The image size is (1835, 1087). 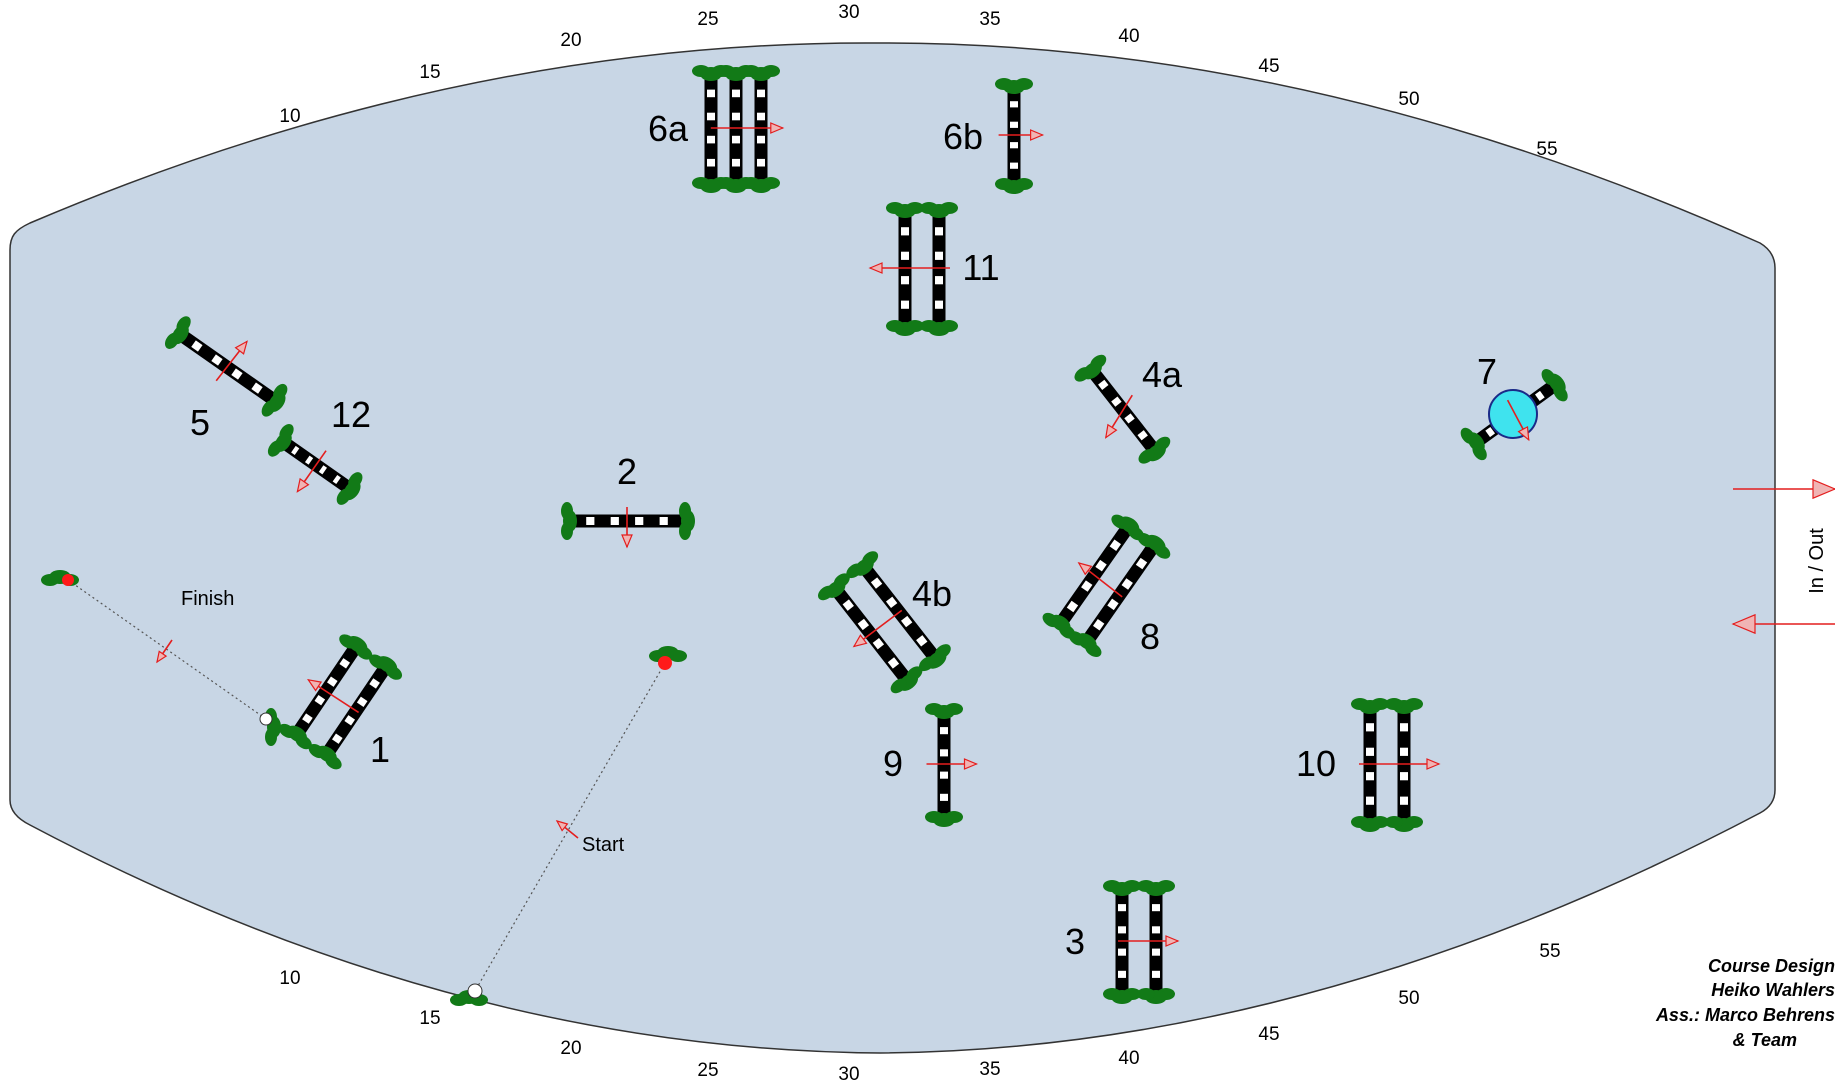 I want to click on scale-number: 50, so click(x=1408, y=99).